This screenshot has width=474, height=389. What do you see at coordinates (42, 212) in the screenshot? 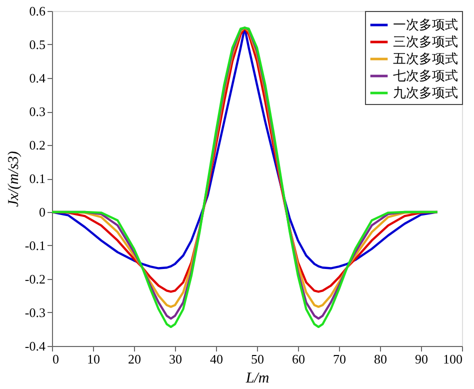
I see `y-tick-label: 0` at bounding box center [42, 212].